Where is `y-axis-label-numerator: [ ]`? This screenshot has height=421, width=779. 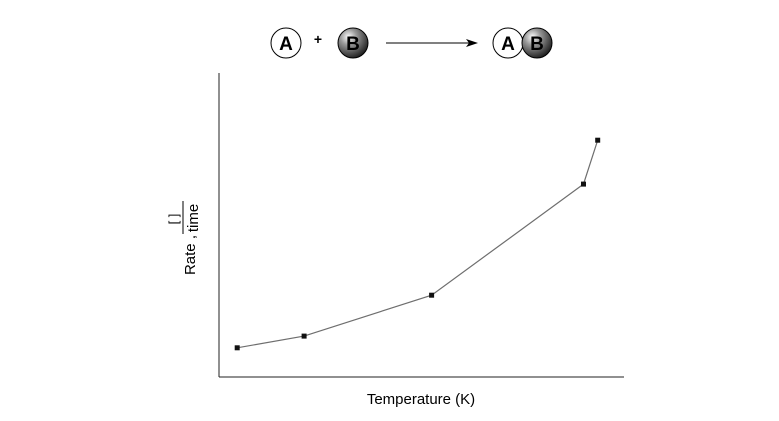 y-axis-label-numerator: [ ] is located at coordinates (173, 219).